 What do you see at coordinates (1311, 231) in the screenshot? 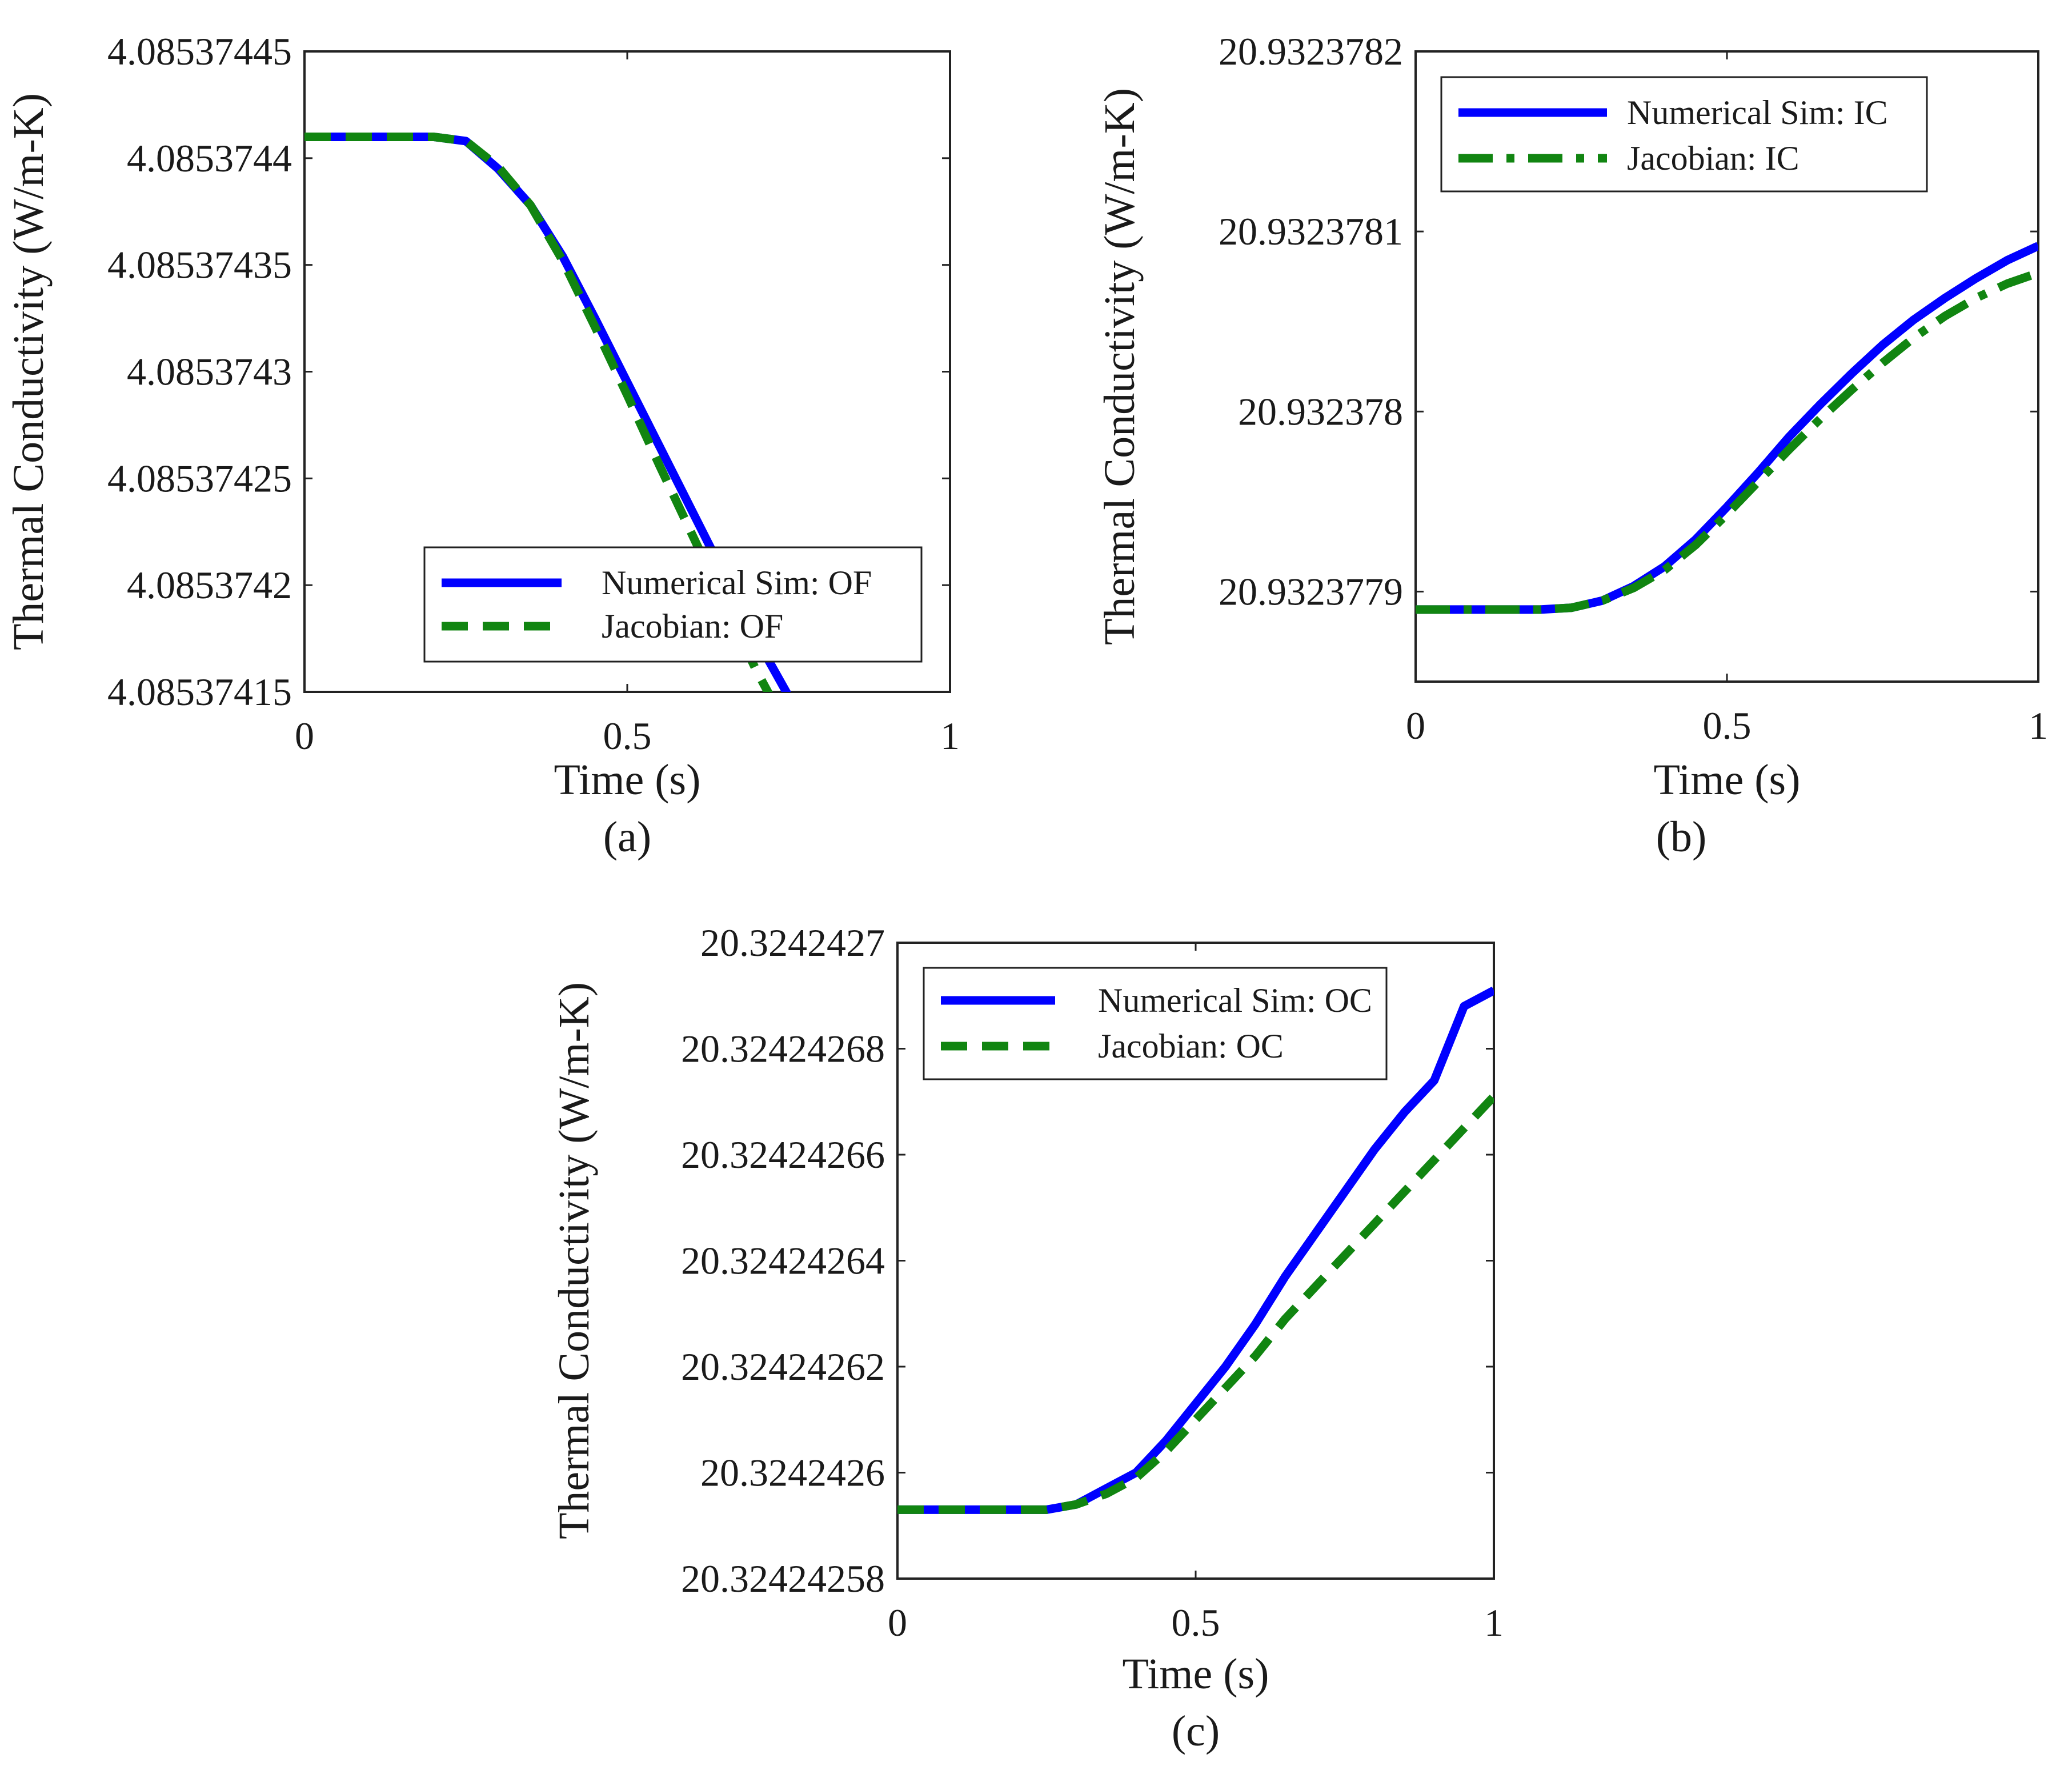
I see `y-tick-label: 20.9323781` at bounding box center [1311, 231].